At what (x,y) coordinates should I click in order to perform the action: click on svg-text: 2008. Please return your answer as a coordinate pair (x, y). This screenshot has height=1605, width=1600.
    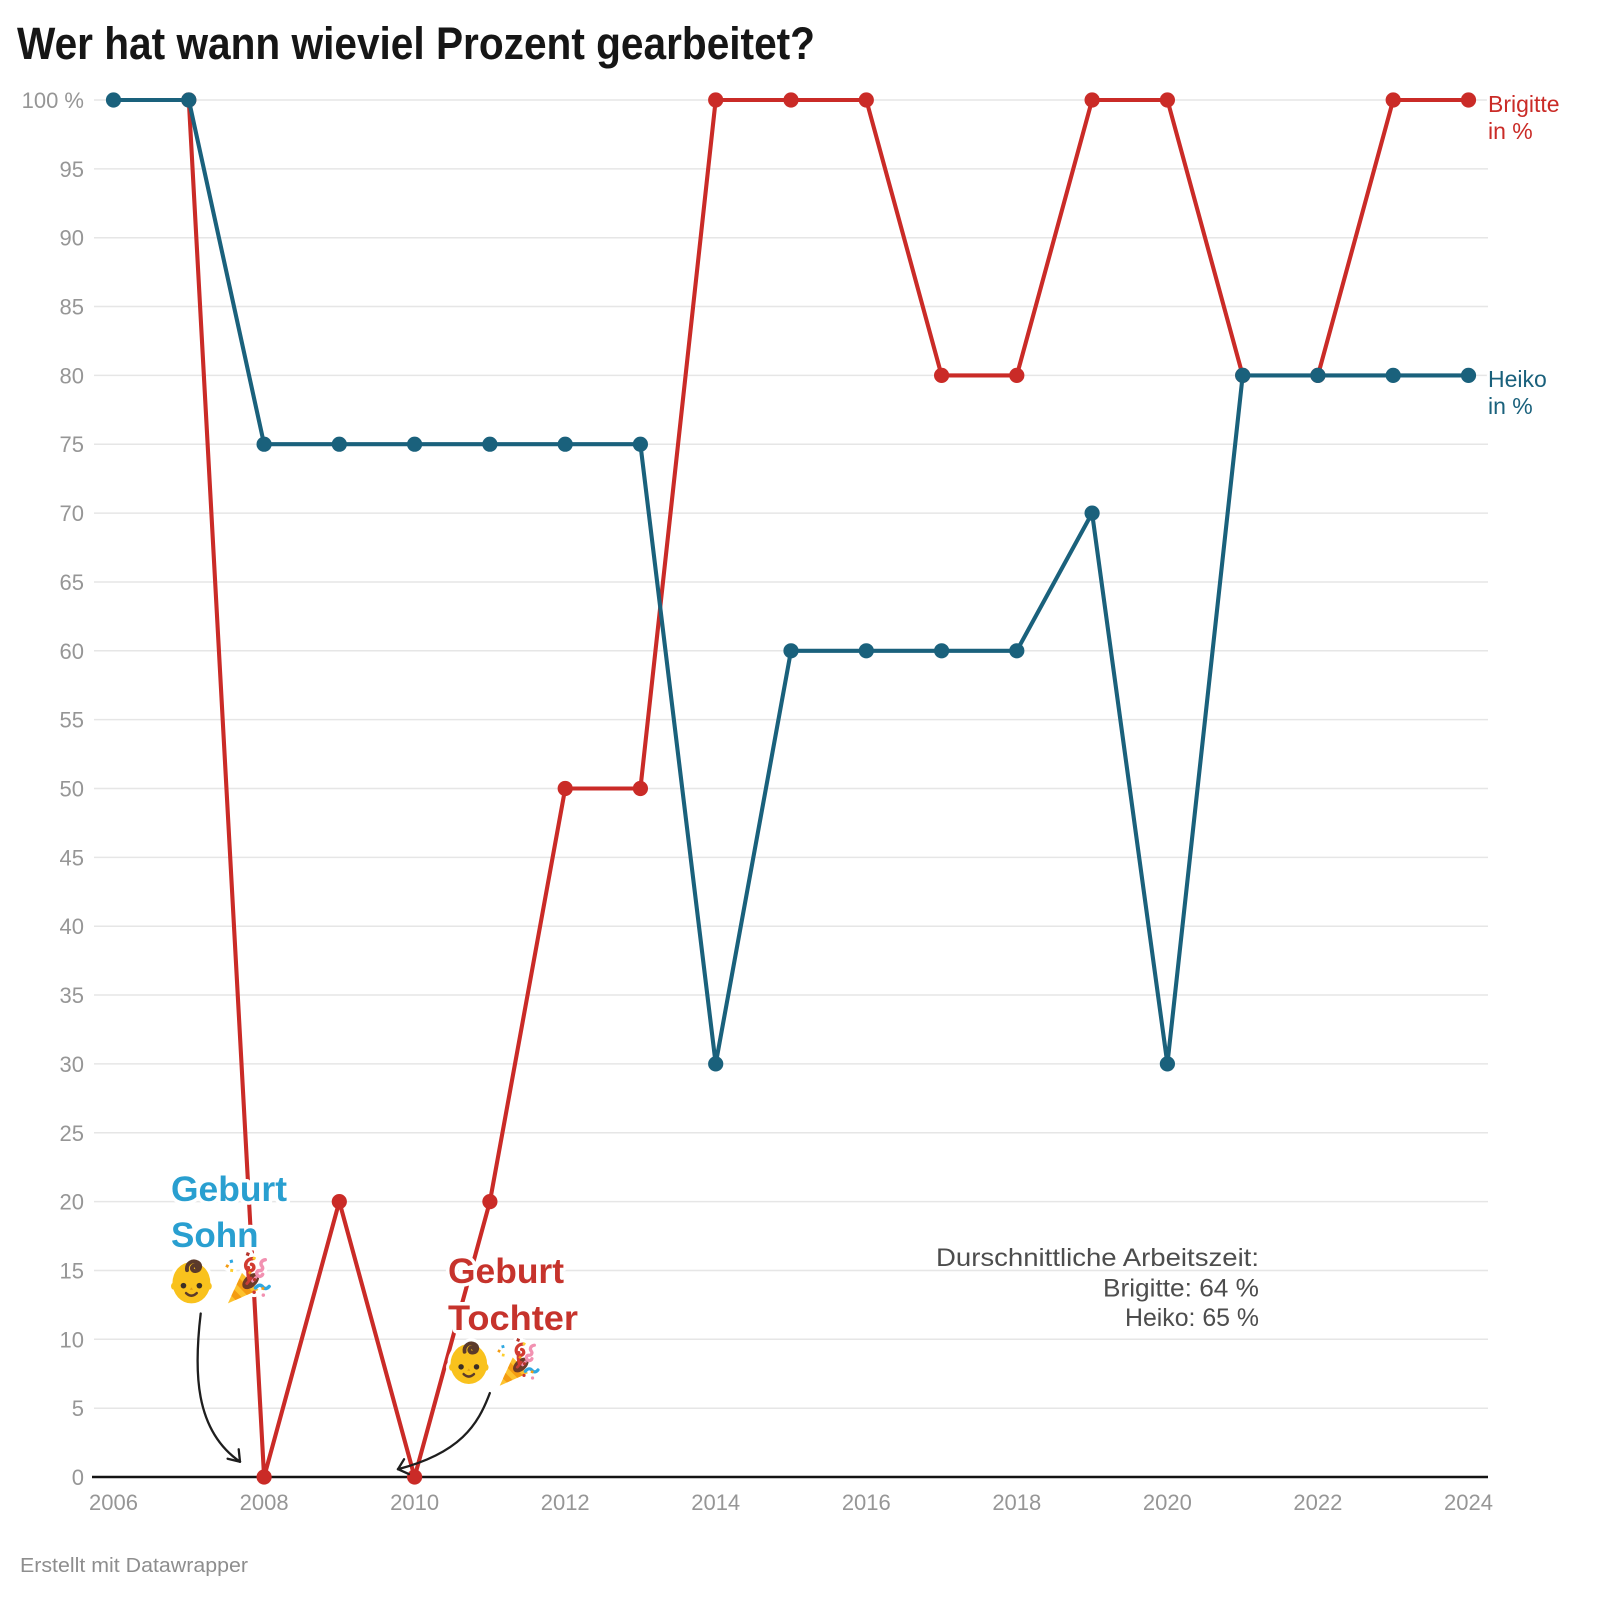
    Looking at the image, I should click on (264, 1502).